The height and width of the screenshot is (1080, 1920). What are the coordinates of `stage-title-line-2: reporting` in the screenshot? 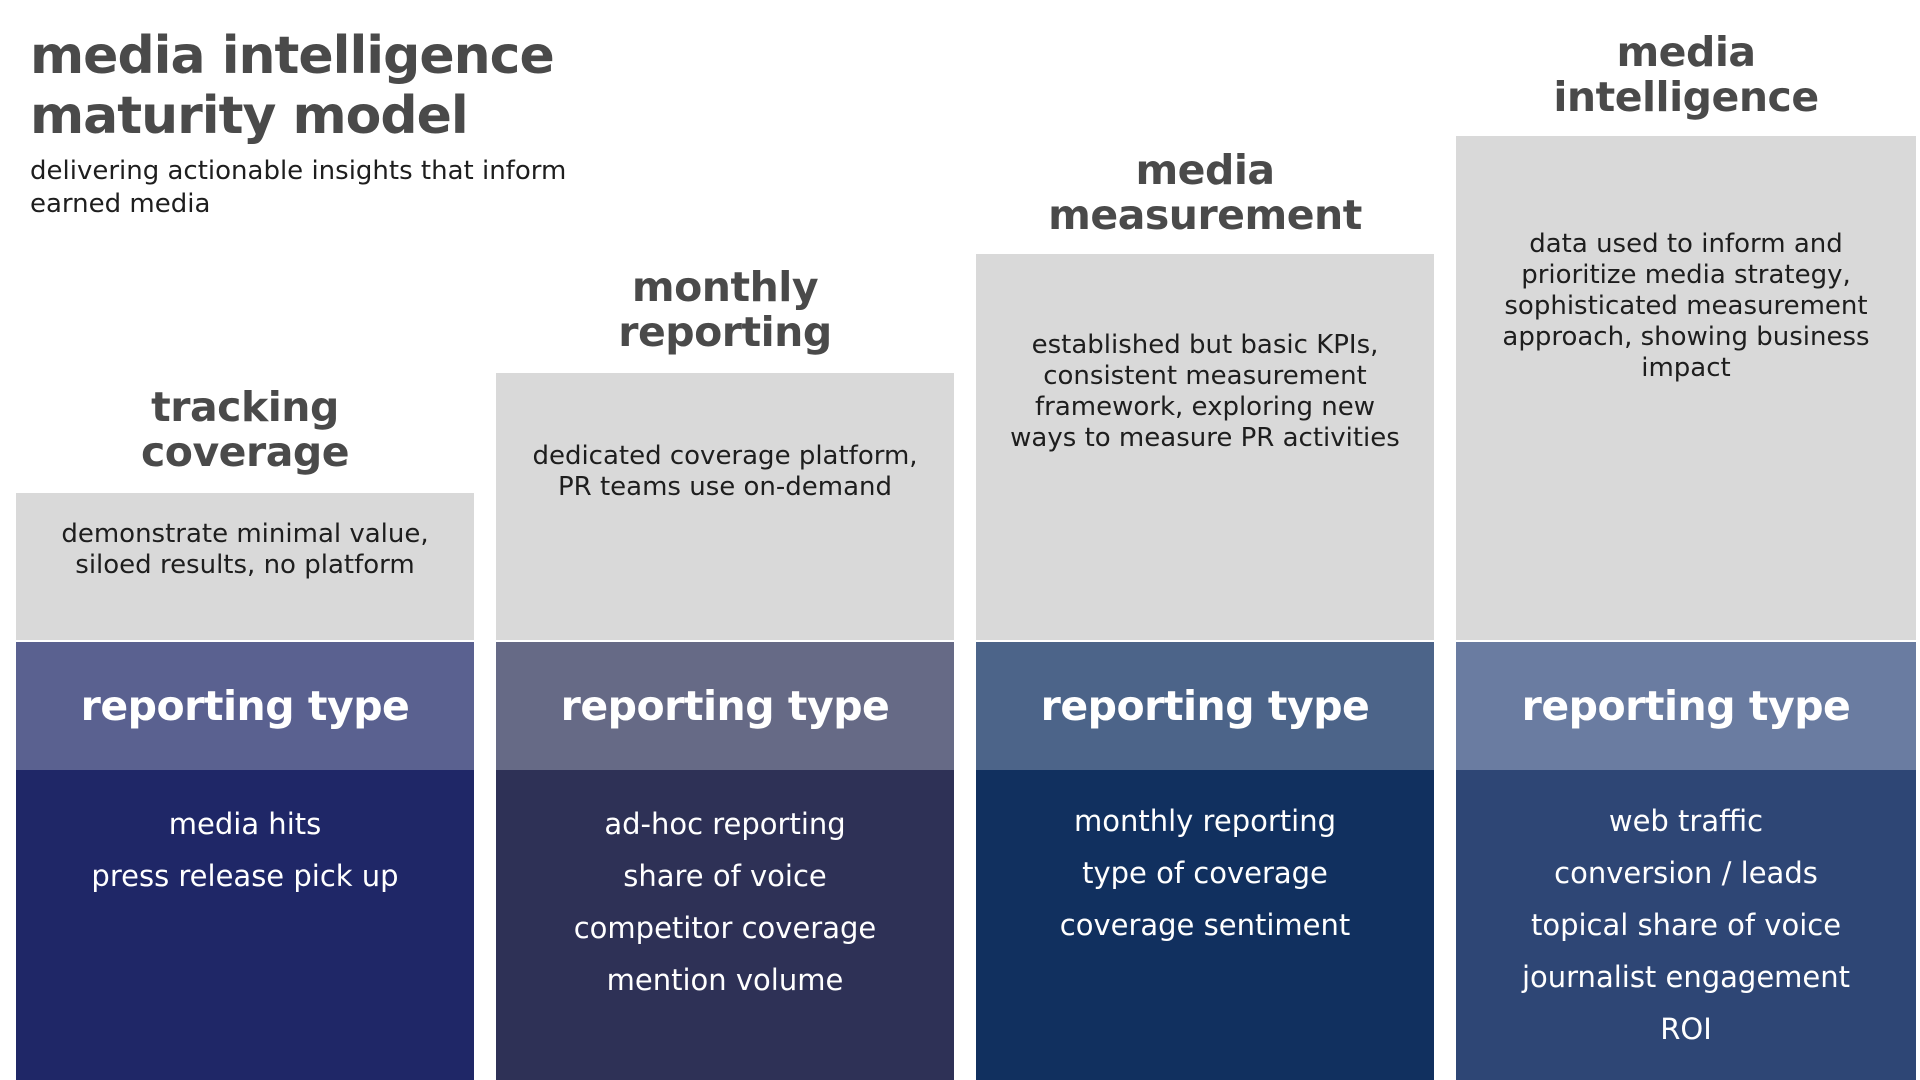 It's located at (725, 332).